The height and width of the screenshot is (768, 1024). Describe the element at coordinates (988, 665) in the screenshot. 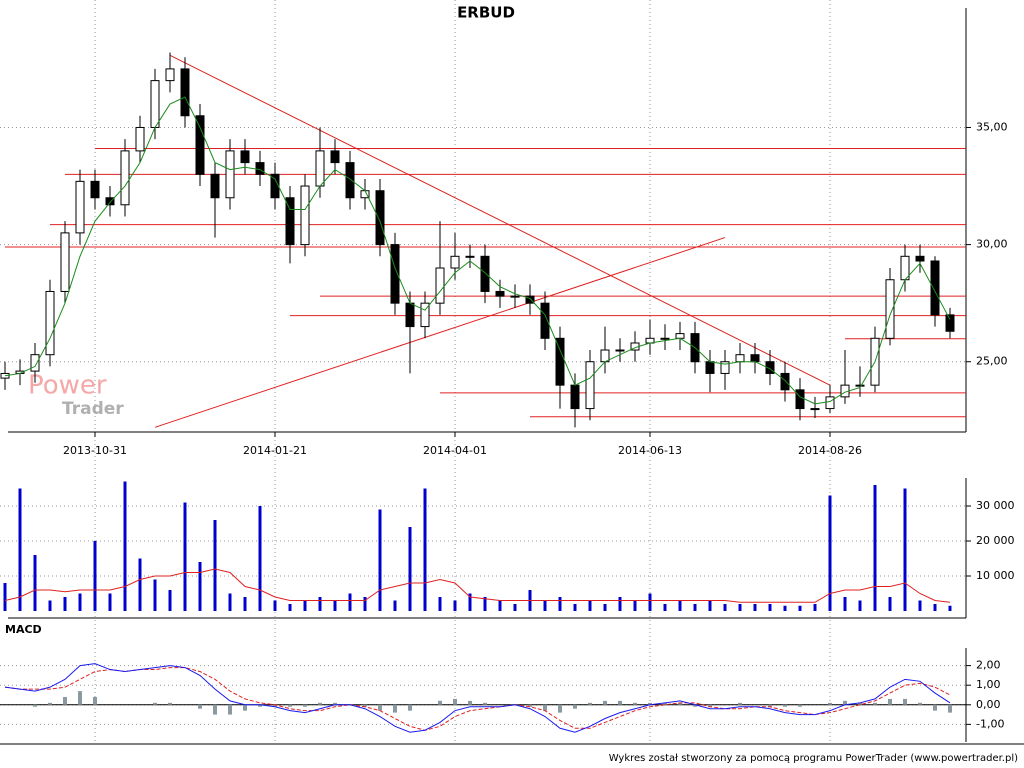

I see `y-tick-label: 2,00` at that location.